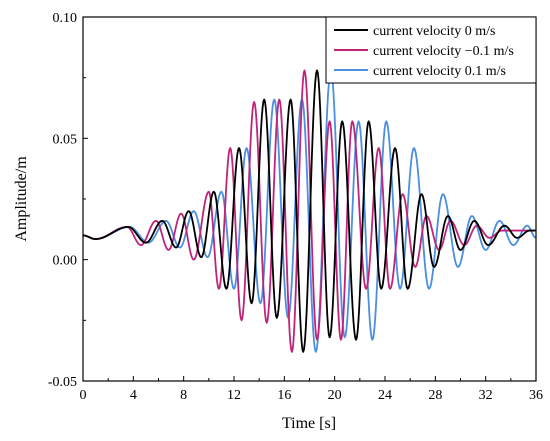 The image size is (550, 441). I want to click on x-tick-label: 16, so click(284, 395).